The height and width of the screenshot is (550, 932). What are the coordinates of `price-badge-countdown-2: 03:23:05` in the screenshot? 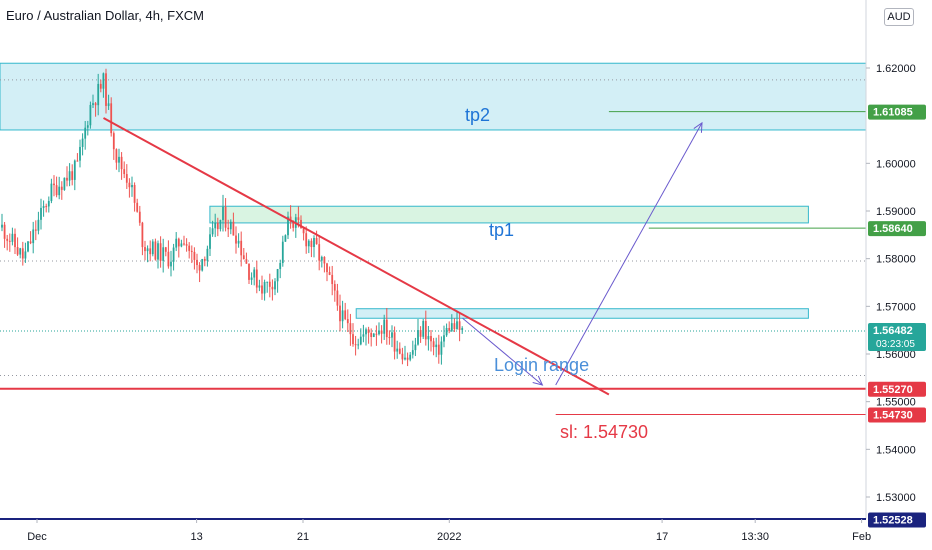 It's located at (895, 344).